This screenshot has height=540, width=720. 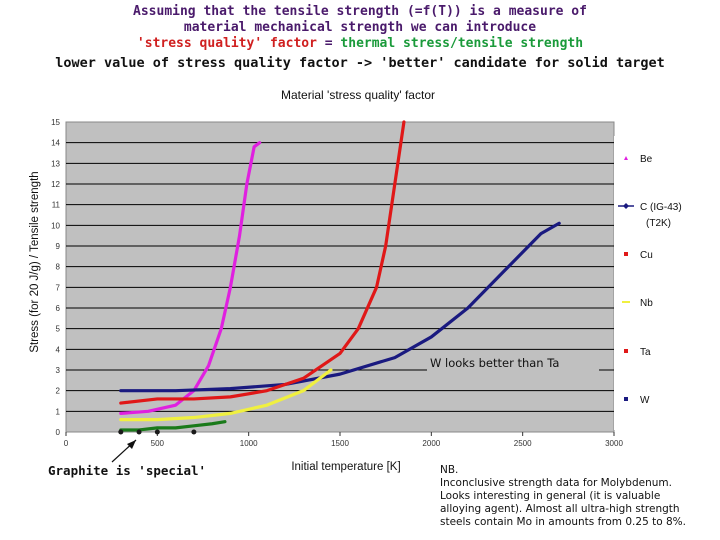 What do you see at coordinates (55, 225) in the screenshot?
I see `y-tick-label: 10` at bounding box center [55, 225].